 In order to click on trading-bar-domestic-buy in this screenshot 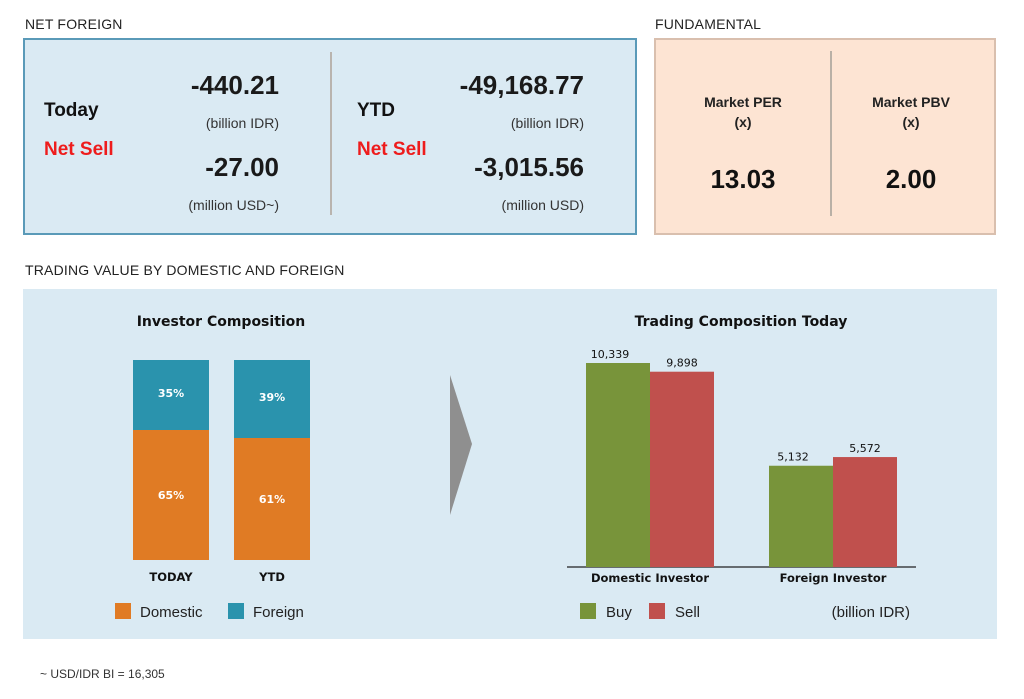, I will do `click(618, 465)`.